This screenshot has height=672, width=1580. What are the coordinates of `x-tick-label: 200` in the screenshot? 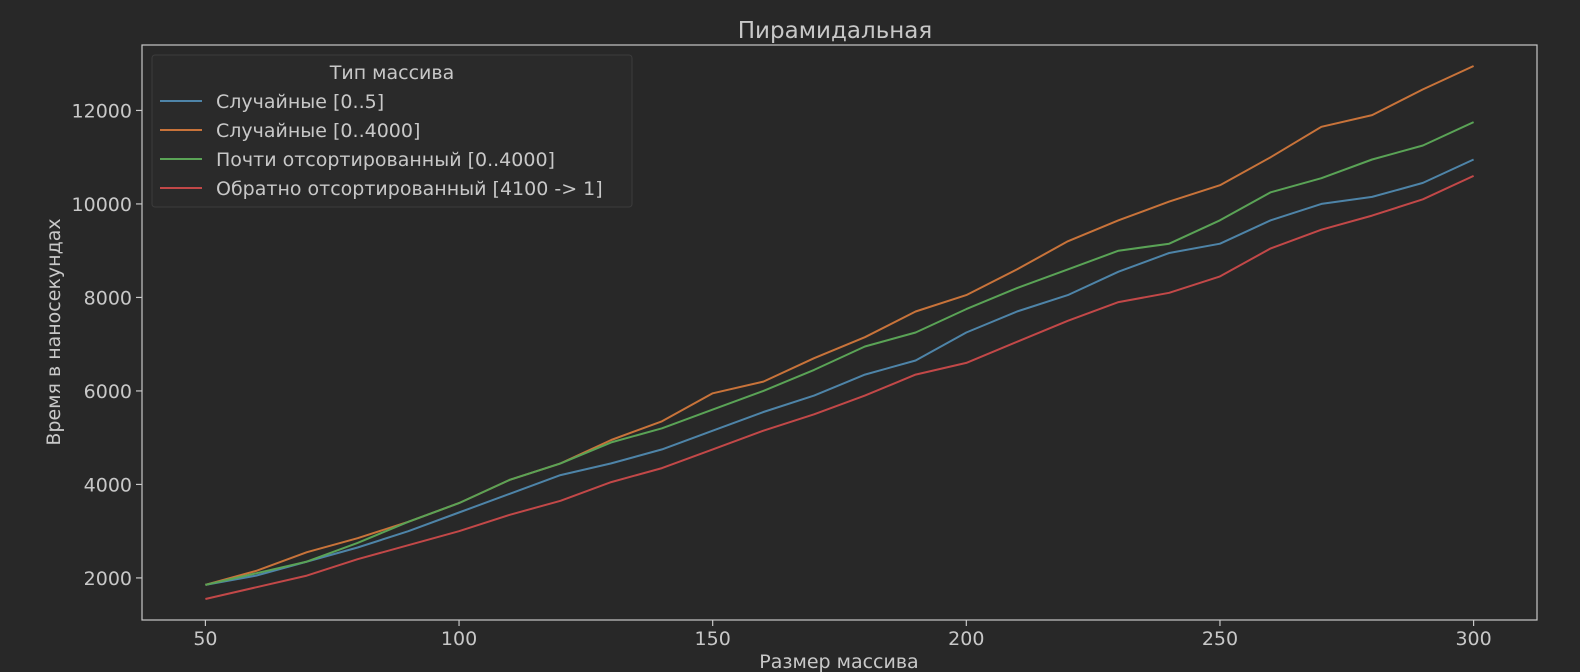 It's located at (966, 639).